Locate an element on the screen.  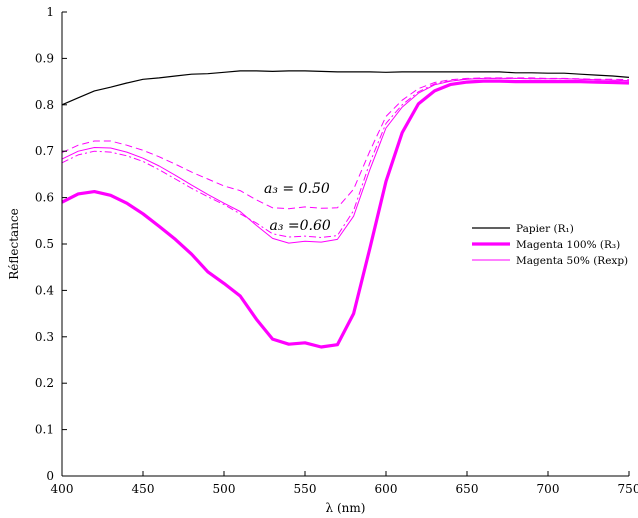
y-tick-label: 0 is located at coordinates (50, 476).